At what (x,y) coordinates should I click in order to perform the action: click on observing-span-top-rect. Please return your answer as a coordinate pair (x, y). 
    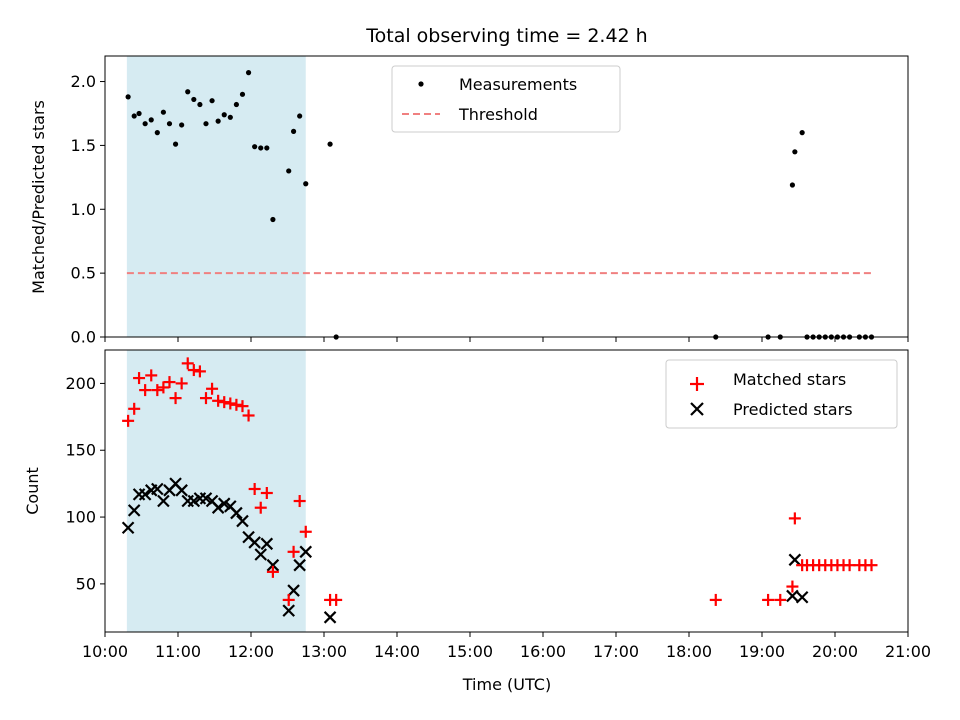
    Looking at the image, I should click on (216, 196).